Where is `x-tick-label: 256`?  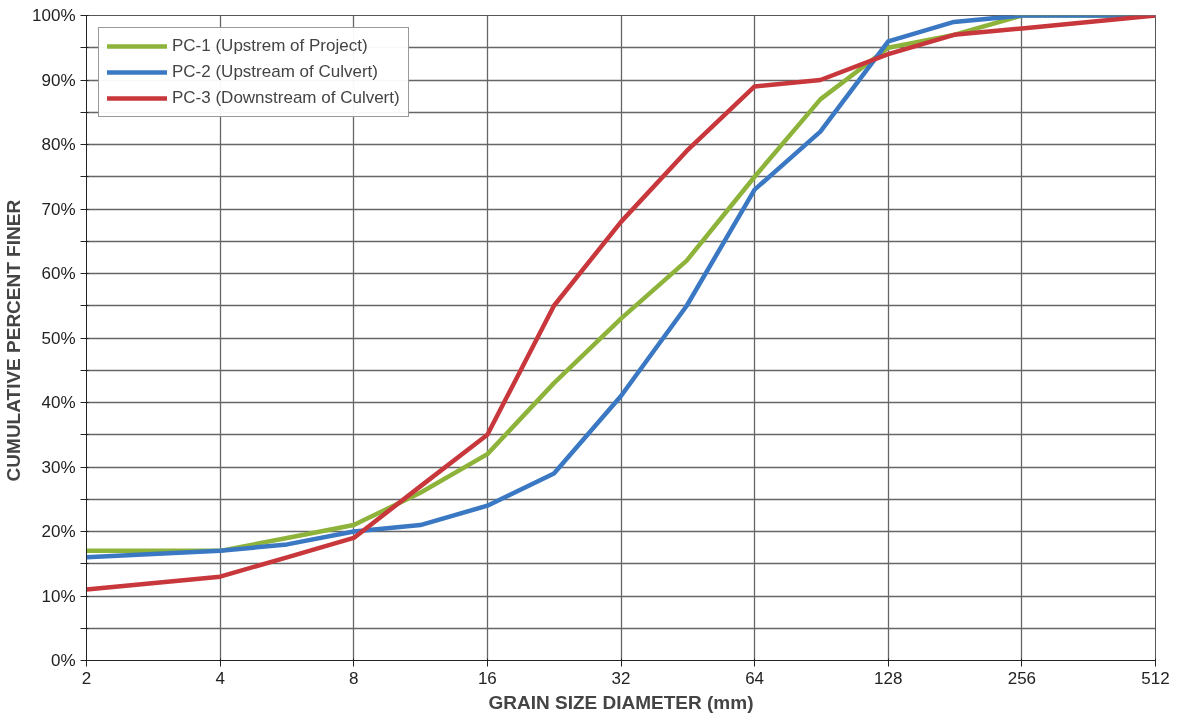 x-tick-label: 256 is located at coordinates (1022, 678).